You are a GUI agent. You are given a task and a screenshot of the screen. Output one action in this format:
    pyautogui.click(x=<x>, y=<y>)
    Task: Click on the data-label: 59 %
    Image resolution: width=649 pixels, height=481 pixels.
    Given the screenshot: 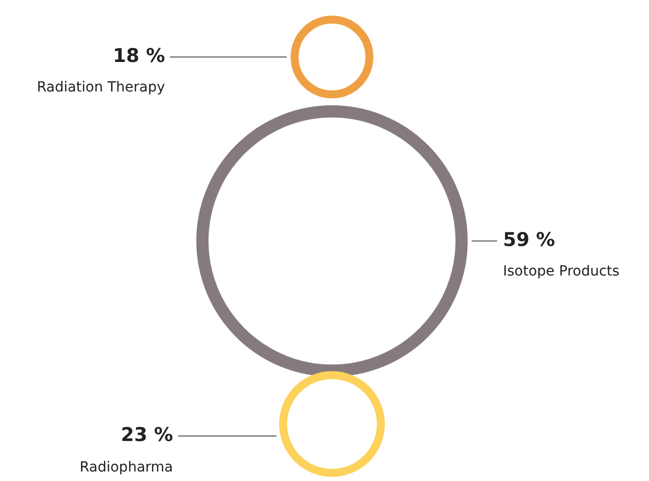 What is the action you would take?
    pyautogui.click(x=529, y=239)
    